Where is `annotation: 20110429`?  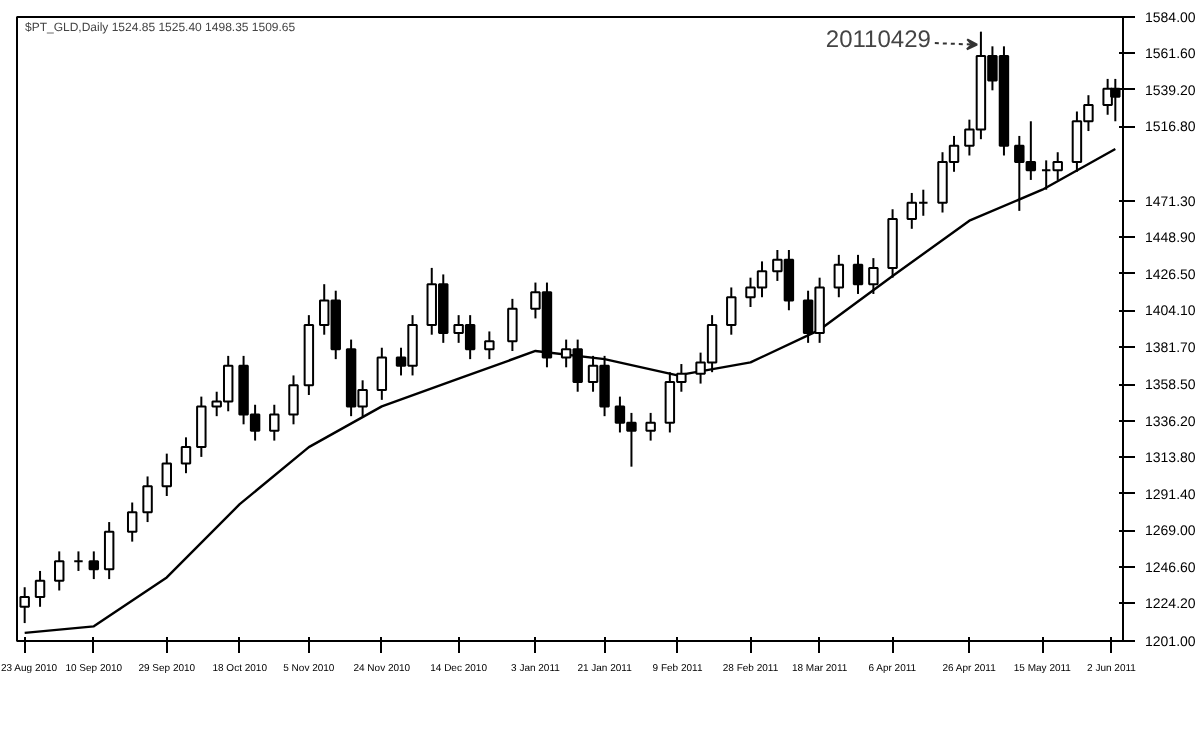 annotation: 20110429 is located at coordinates (878, 39).